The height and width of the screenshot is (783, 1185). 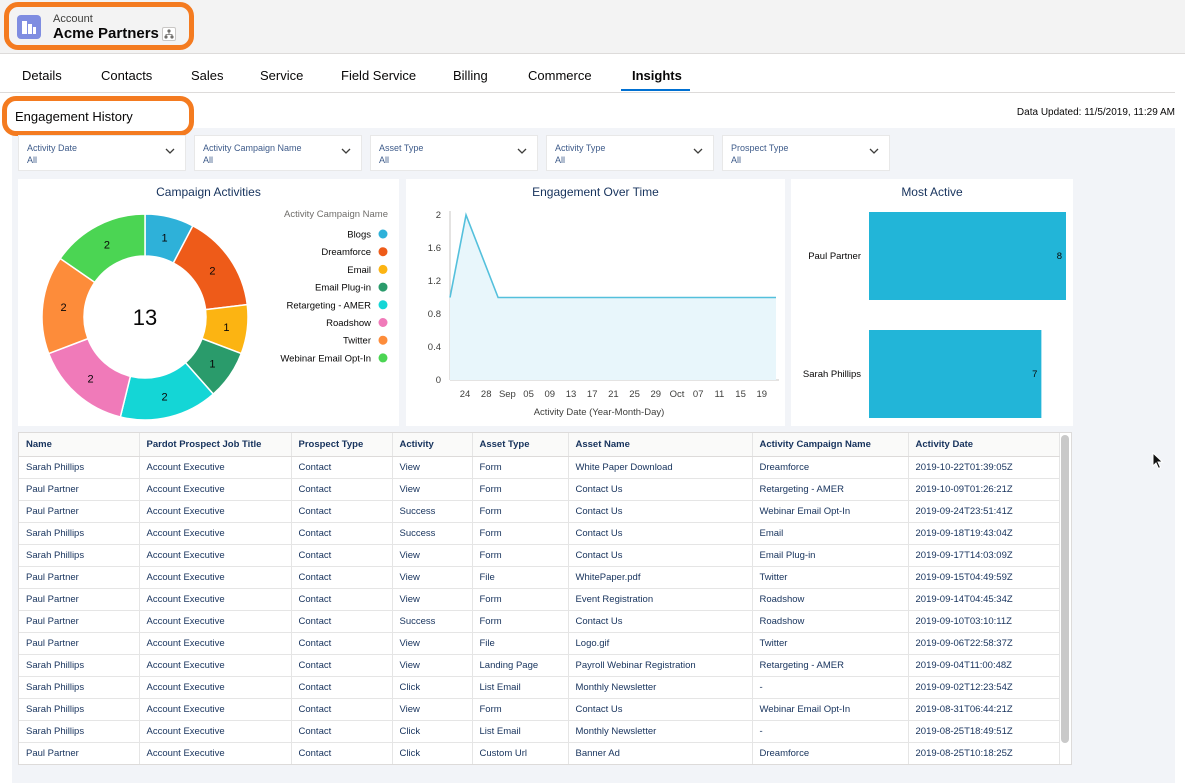 What do you see at coordinates (98, 116) in the screenshot?
I see `section-highlight: Engagement History` at bounding box center [98, 116].